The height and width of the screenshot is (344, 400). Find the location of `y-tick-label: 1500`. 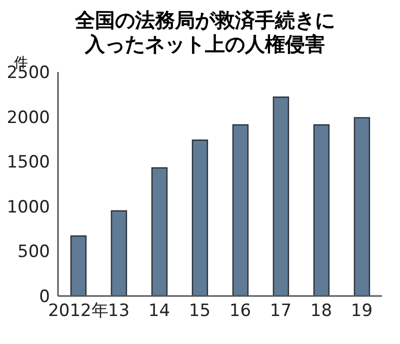

y-tick-label: 1500 is located at coordinates (28, 162).